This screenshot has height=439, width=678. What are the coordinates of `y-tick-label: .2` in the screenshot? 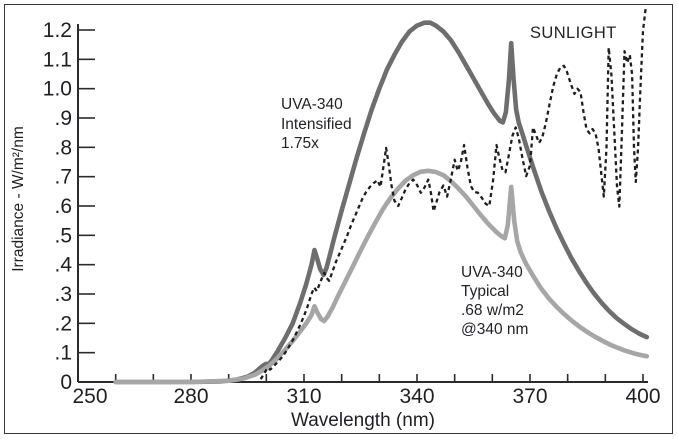 It's located at (63, 323).